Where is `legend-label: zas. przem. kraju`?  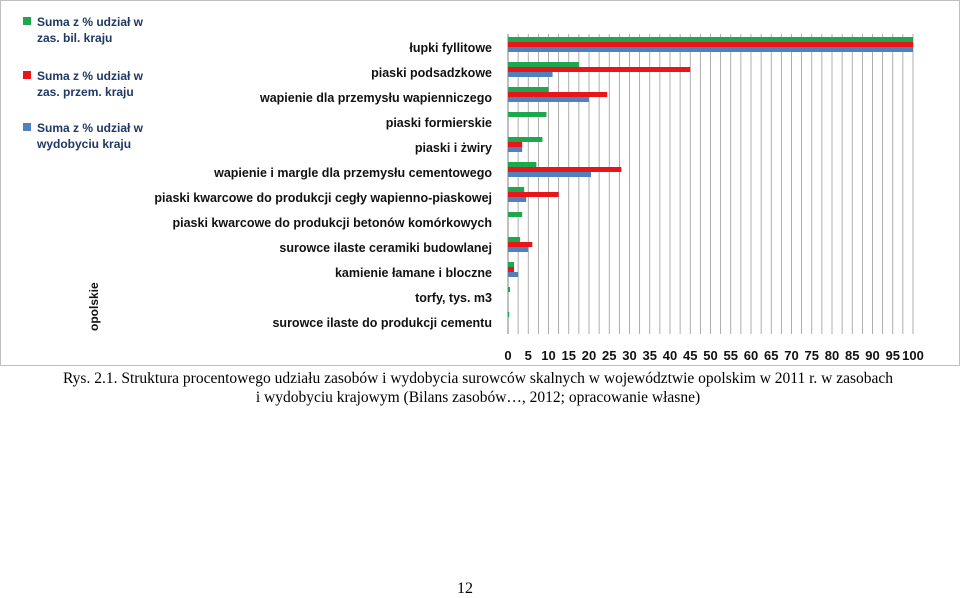 legend-label: zas. przem. kraju is located at coordinates (85, 92).